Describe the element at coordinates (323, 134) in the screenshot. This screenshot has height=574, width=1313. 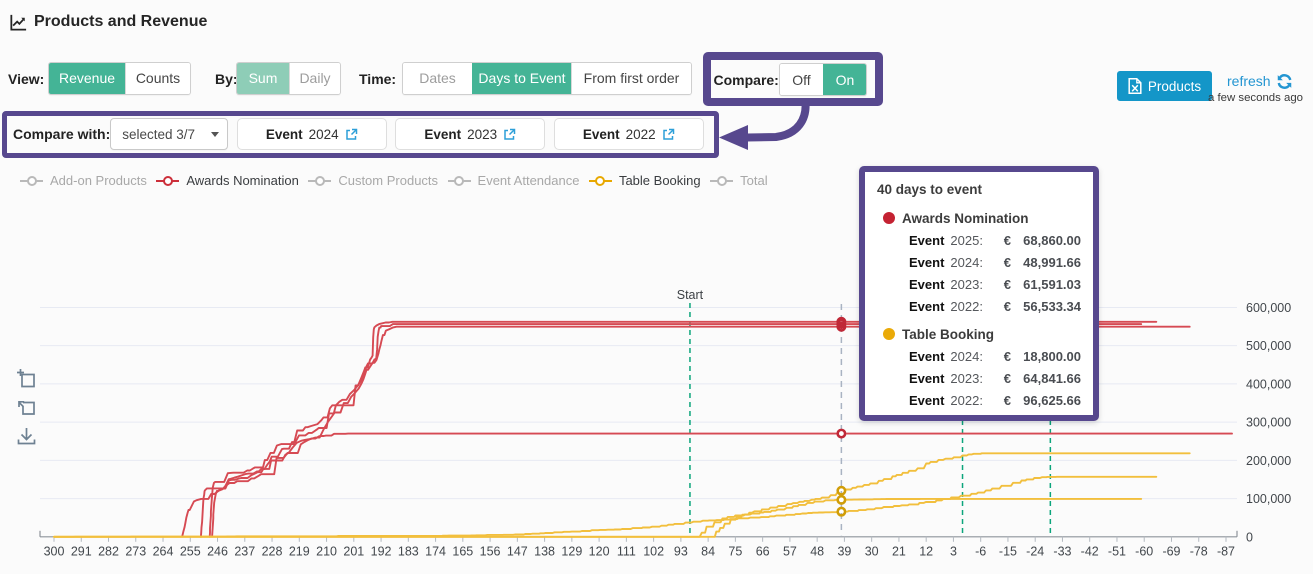
I see `event-button-year: 2024` at that location.